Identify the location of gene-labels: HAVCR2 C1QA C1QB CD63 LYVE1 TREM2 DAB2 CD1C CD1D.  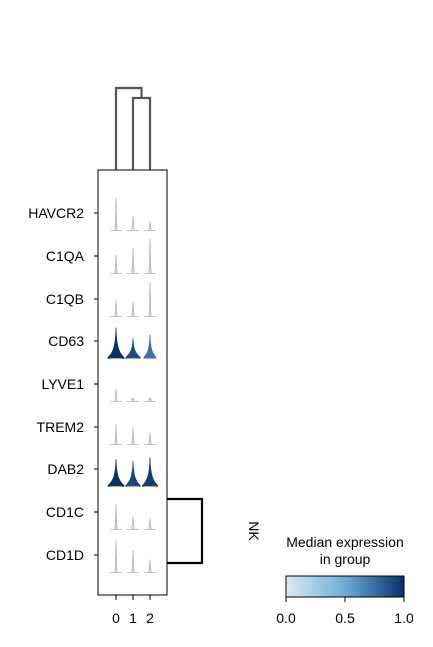
(63, 384).